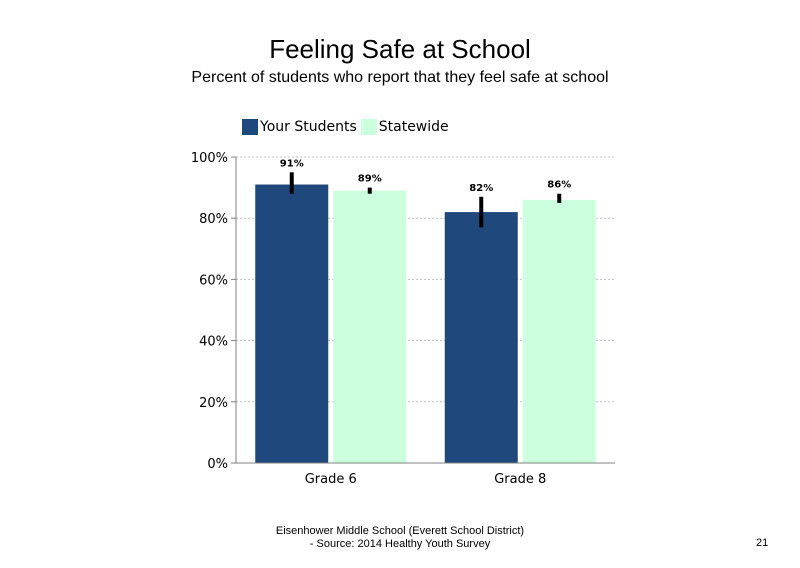 The width and height of the screenshot is (800, 568). I want to click on data-label: 82%, so click(481, 188).